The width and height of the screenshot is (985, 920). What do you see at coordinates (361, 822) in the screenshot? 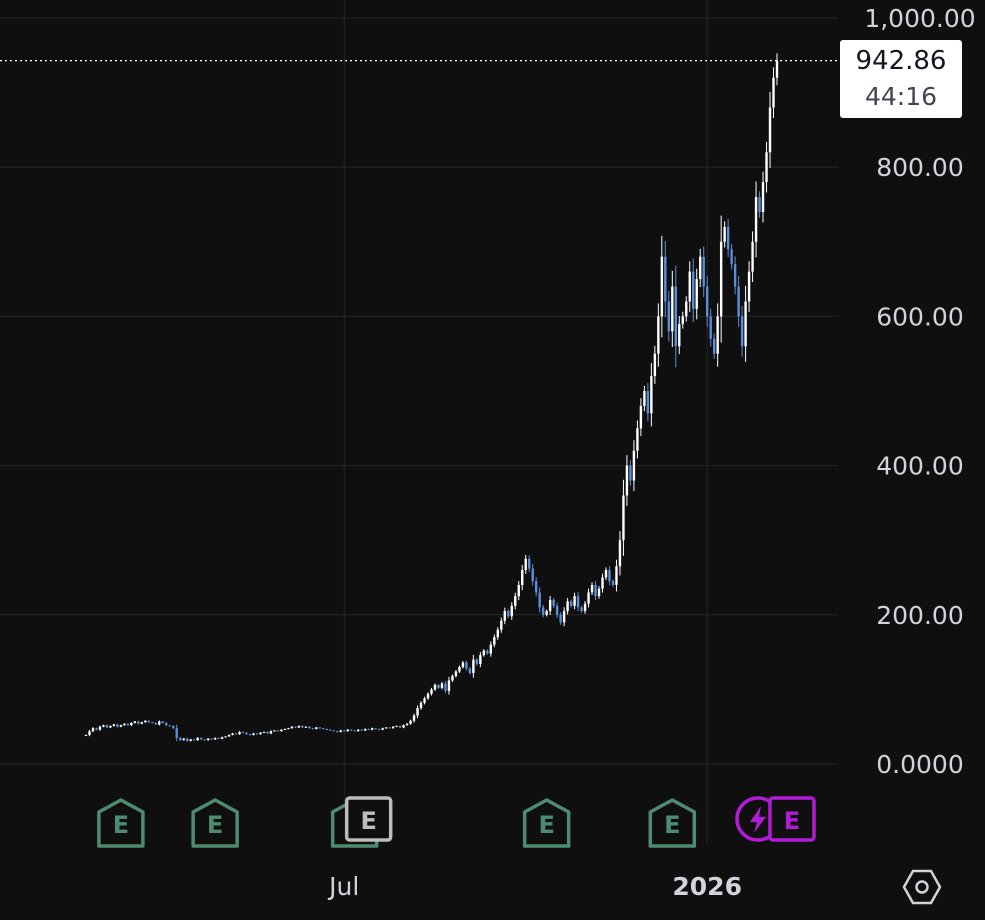
I see `earnings-marker-2: E` at bounding box center [361, 822].